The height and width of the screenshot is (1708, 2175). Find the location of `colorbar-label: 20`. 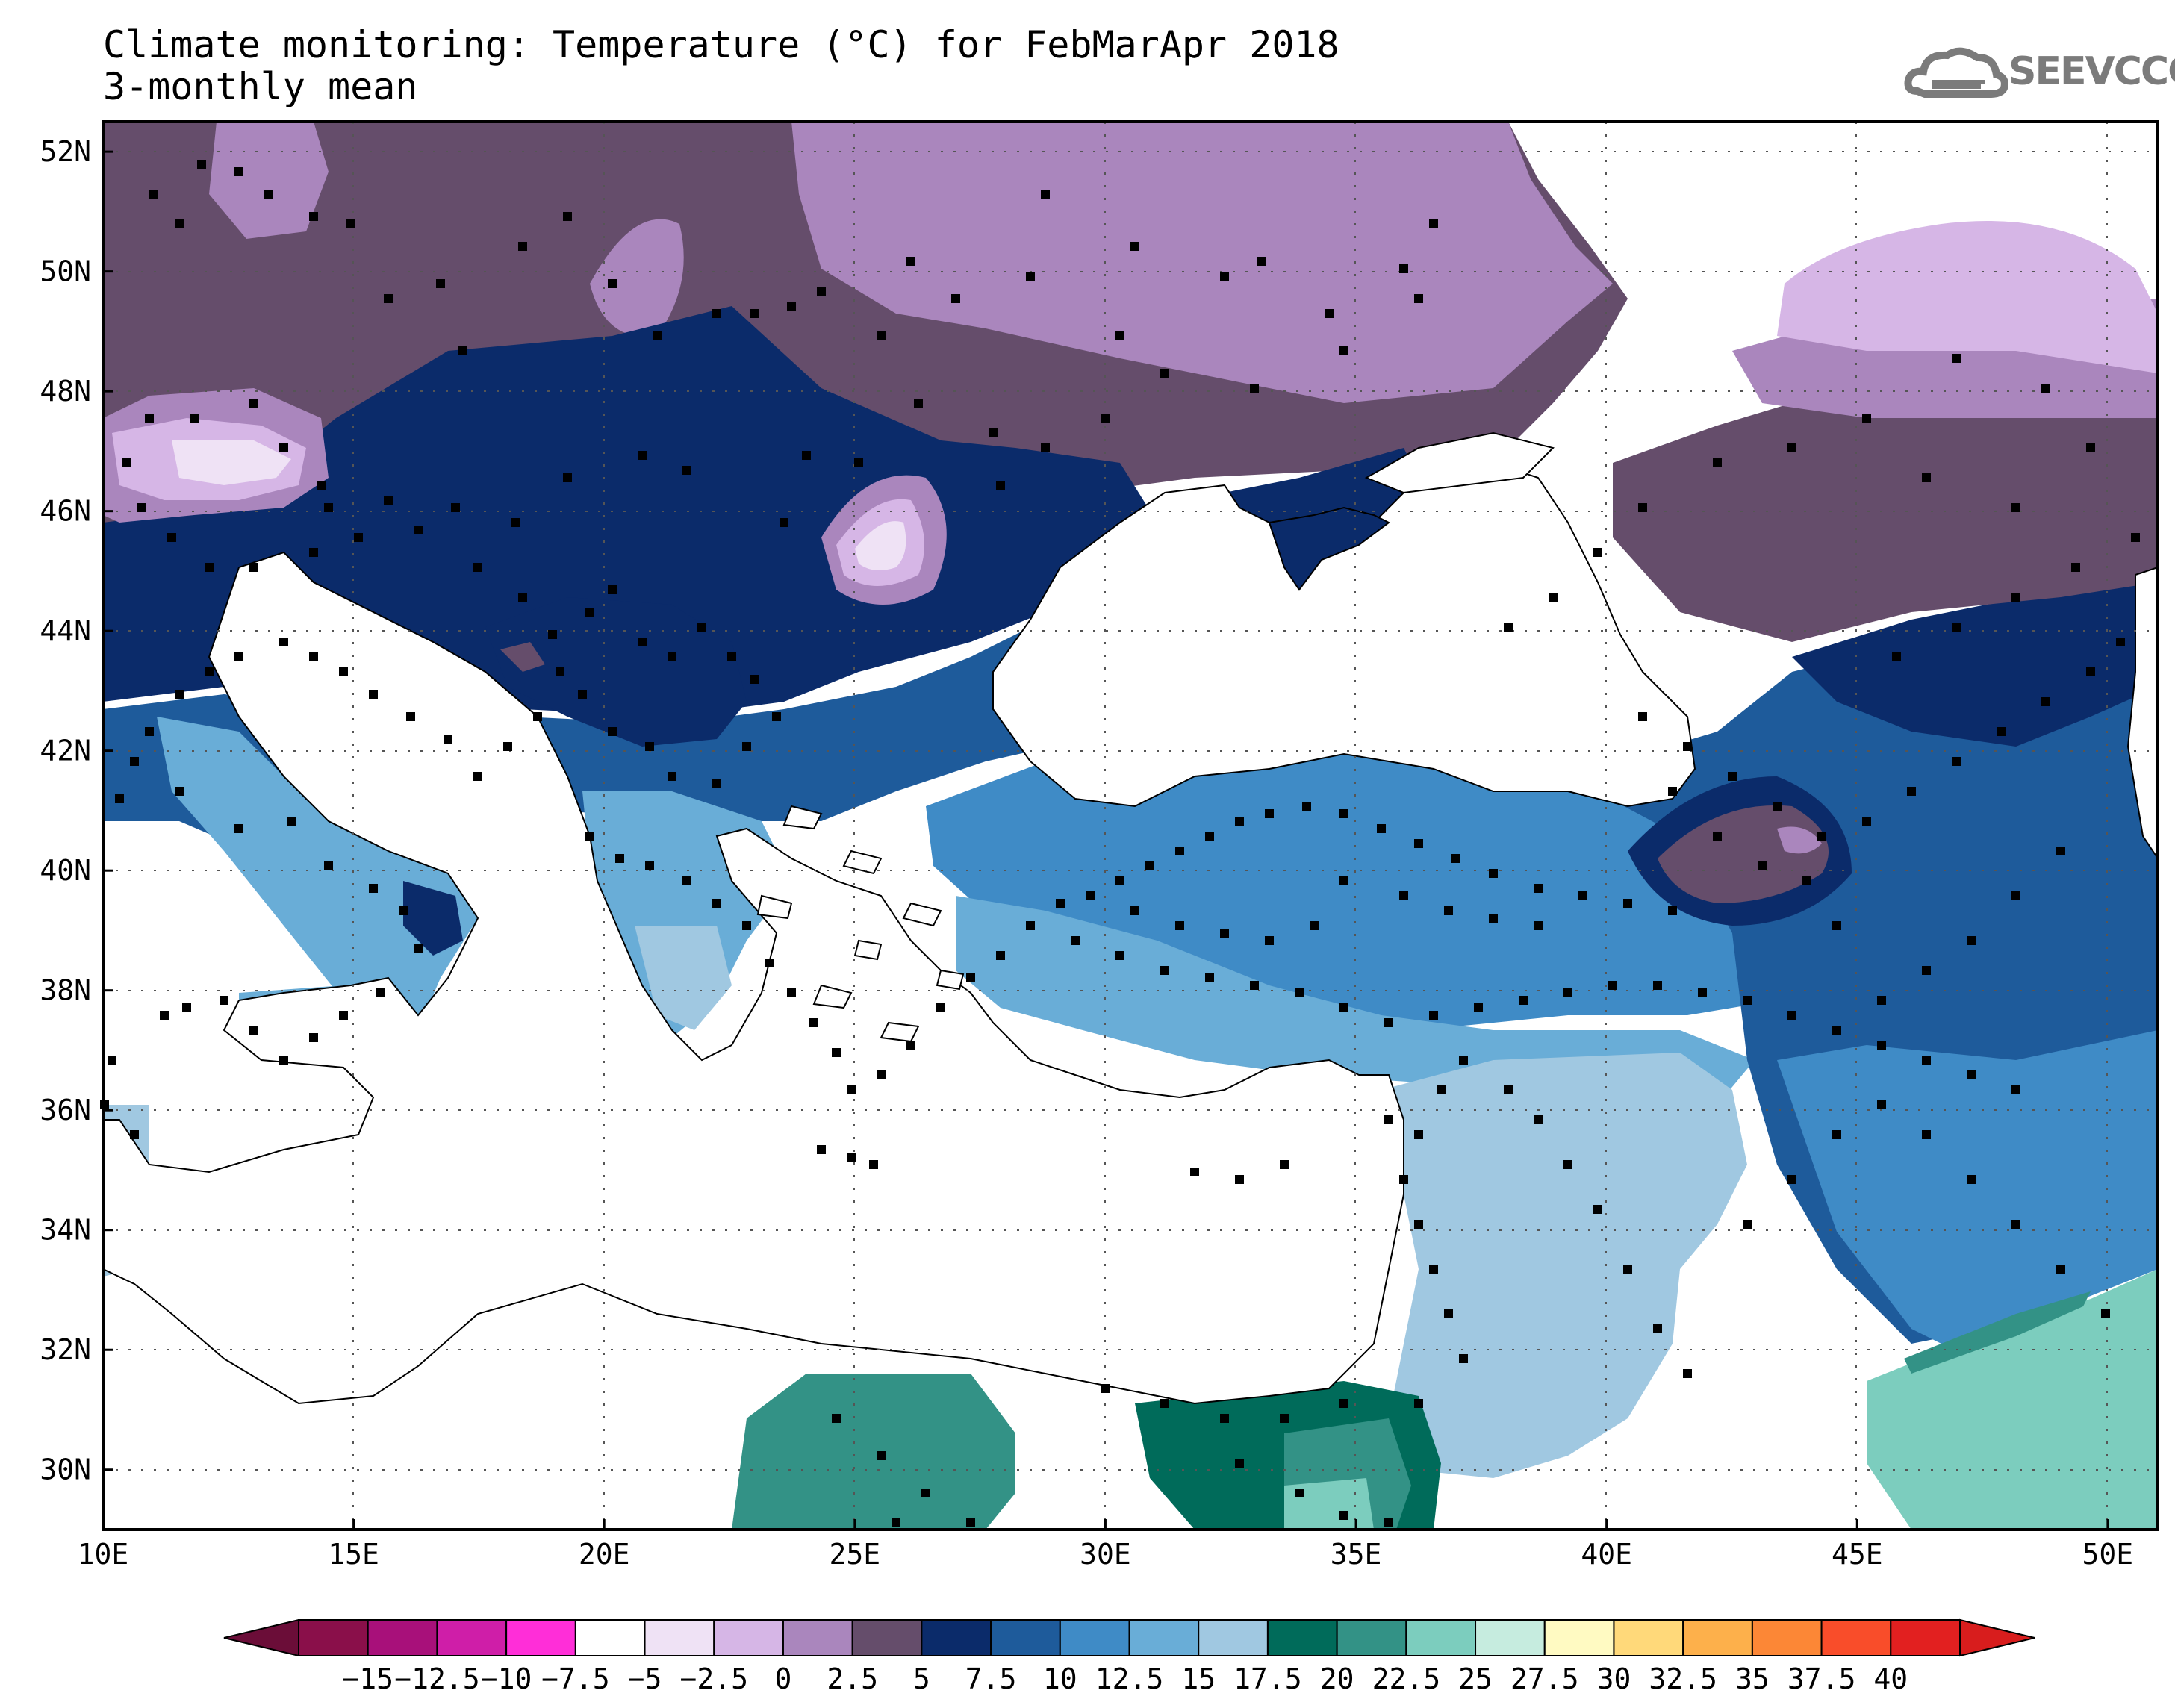

colorbar-label: 20 is located at coordinates (1337, 1678).